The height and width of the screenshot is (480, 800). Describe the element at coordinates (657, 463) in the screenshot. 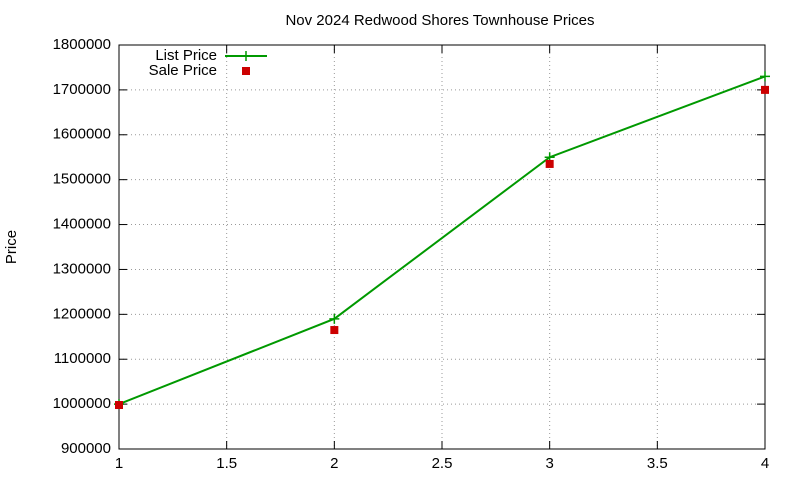

I see `x-tick-label: 3.5` at that location.